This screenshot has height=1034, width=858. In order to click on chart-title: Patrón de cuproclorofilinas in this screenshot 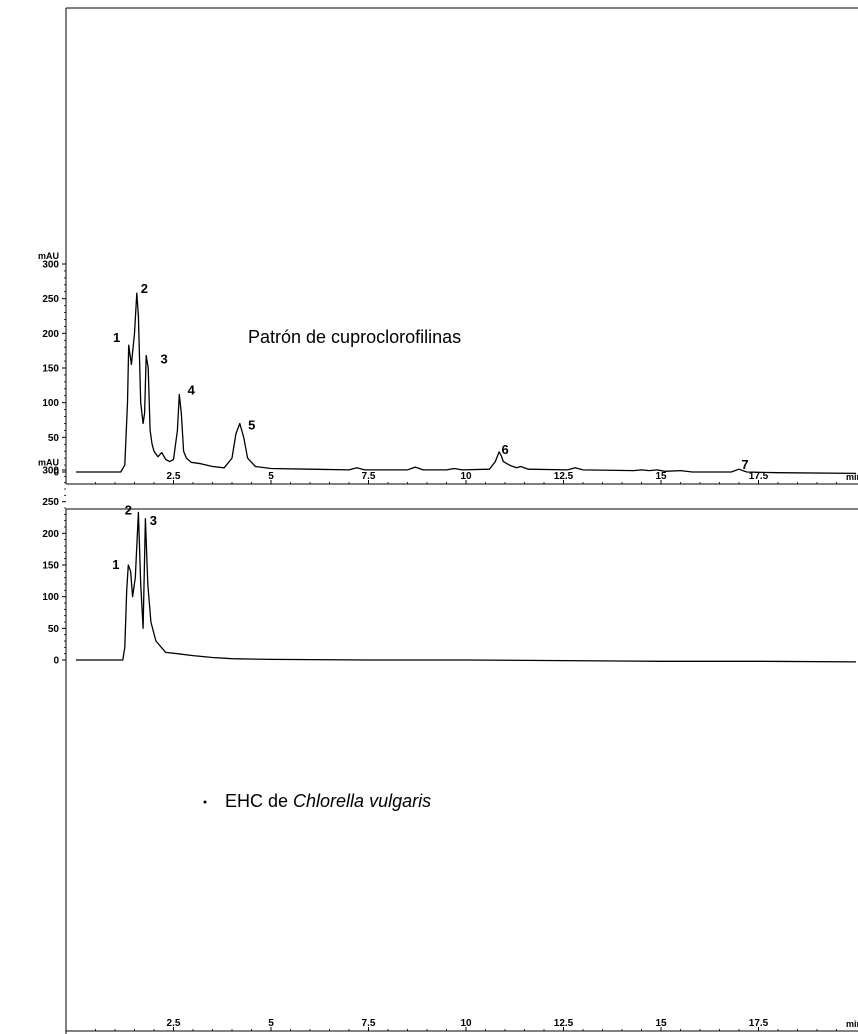, I will do `click(354, 337)`.